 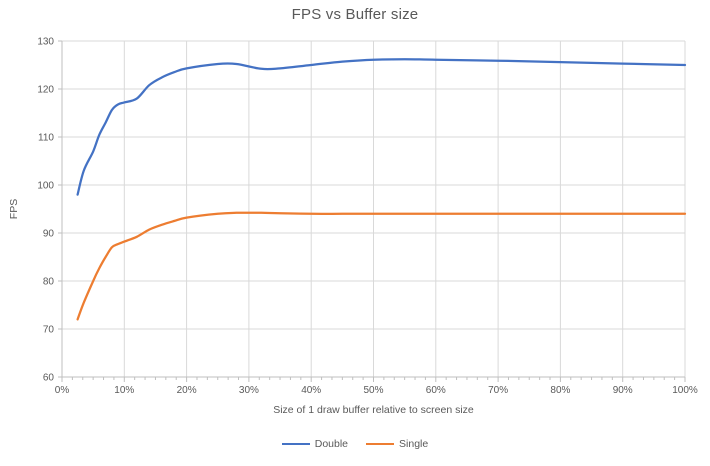 What do you see at coordinates (397, 444) in the screenshot?
I see `legend-item-single: Single` at bounding box center [397, 444].